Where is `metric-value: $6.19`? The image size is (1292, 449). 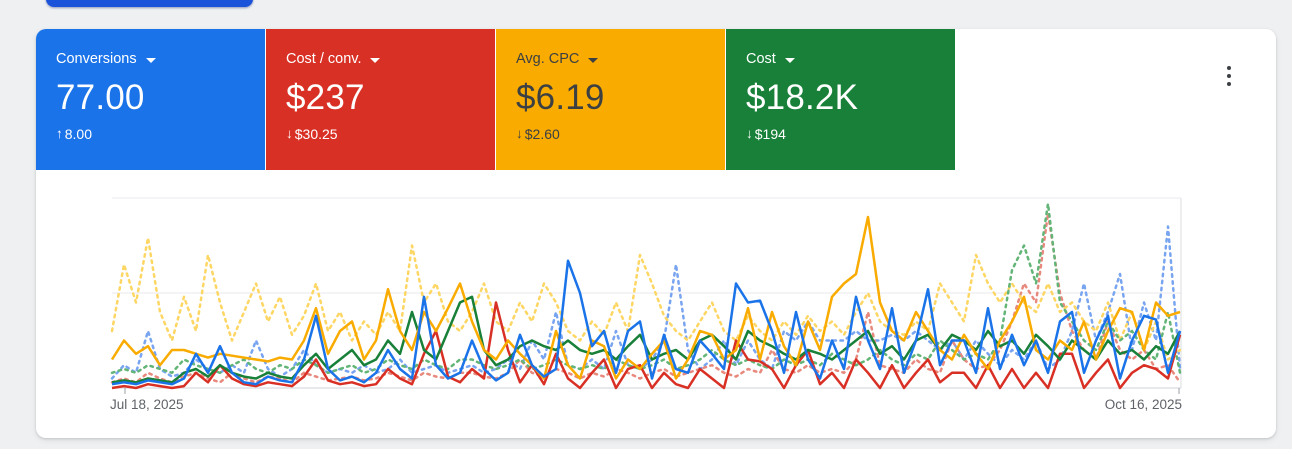 metric-value: $6.19 is located at coordinates (560, 97).